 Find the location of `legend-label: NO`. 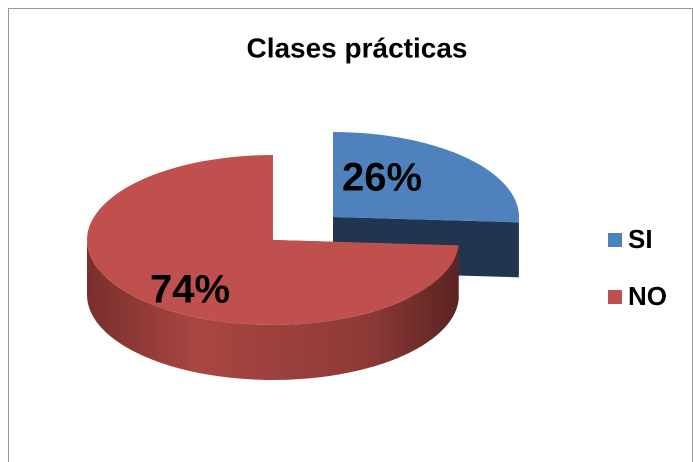

legend-label: NO is located at coordinates (647, 296).